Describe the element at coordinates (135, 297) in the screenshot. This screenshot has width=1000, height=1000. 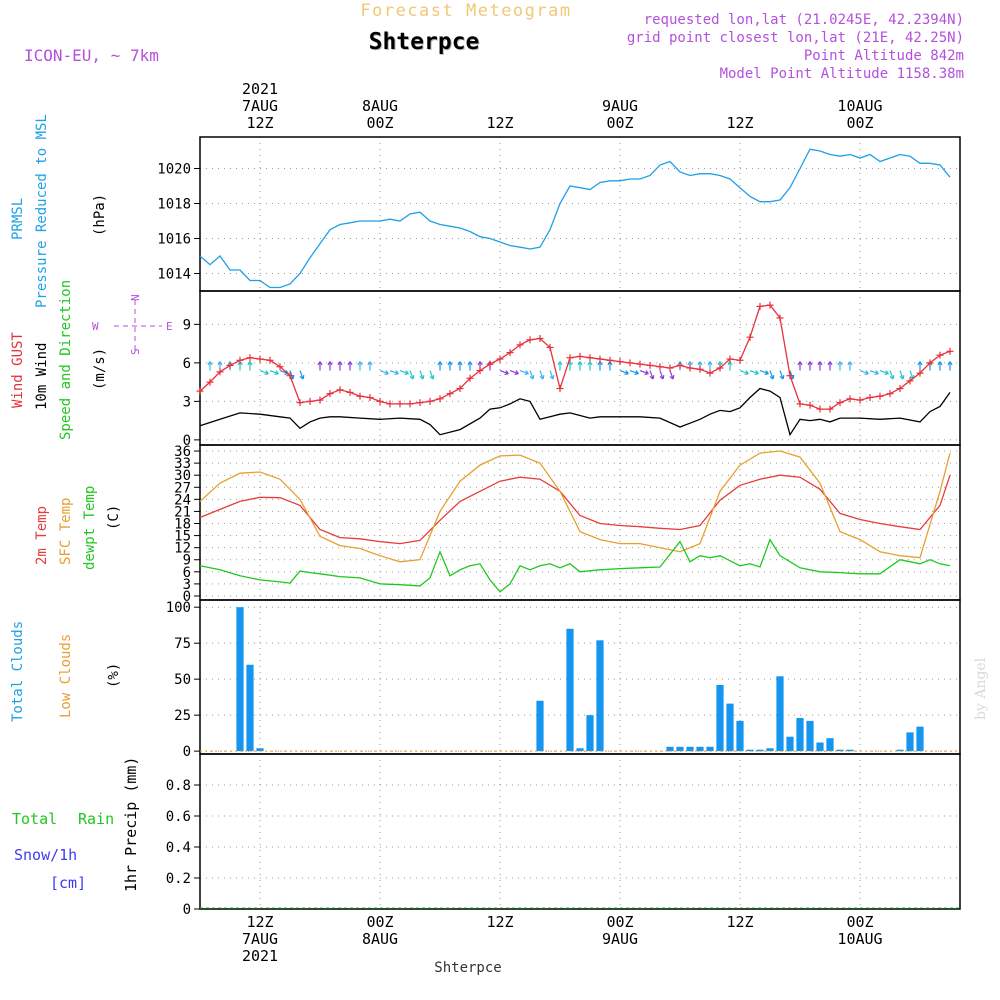
I see `compass-north: N` at that location.